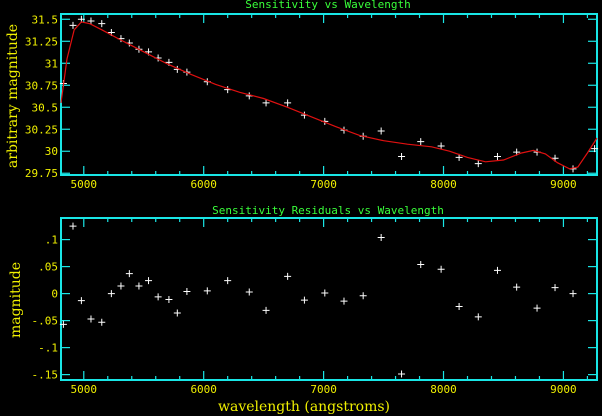 Image resolution: width=602 pixels, height=416 pixels. What do you see at coordinates (51, 63) in the screenshot?
I see `top-y-tick-label: 31` at bounding box center [51, 63].